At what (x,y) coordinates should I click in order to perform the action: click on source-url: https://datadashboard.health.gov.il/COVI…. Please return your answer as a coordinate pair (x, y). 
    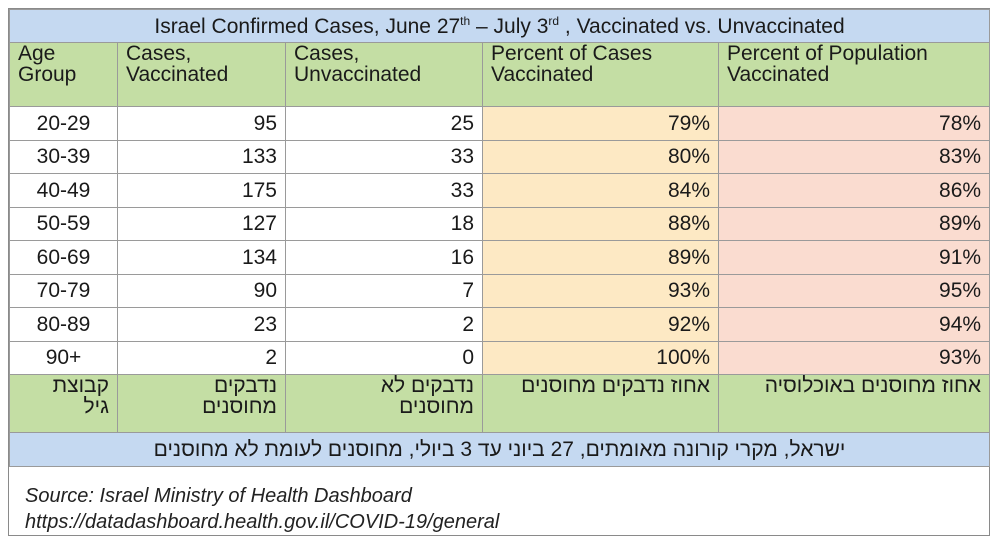
    Looking at the image, I should click on (262, 522).